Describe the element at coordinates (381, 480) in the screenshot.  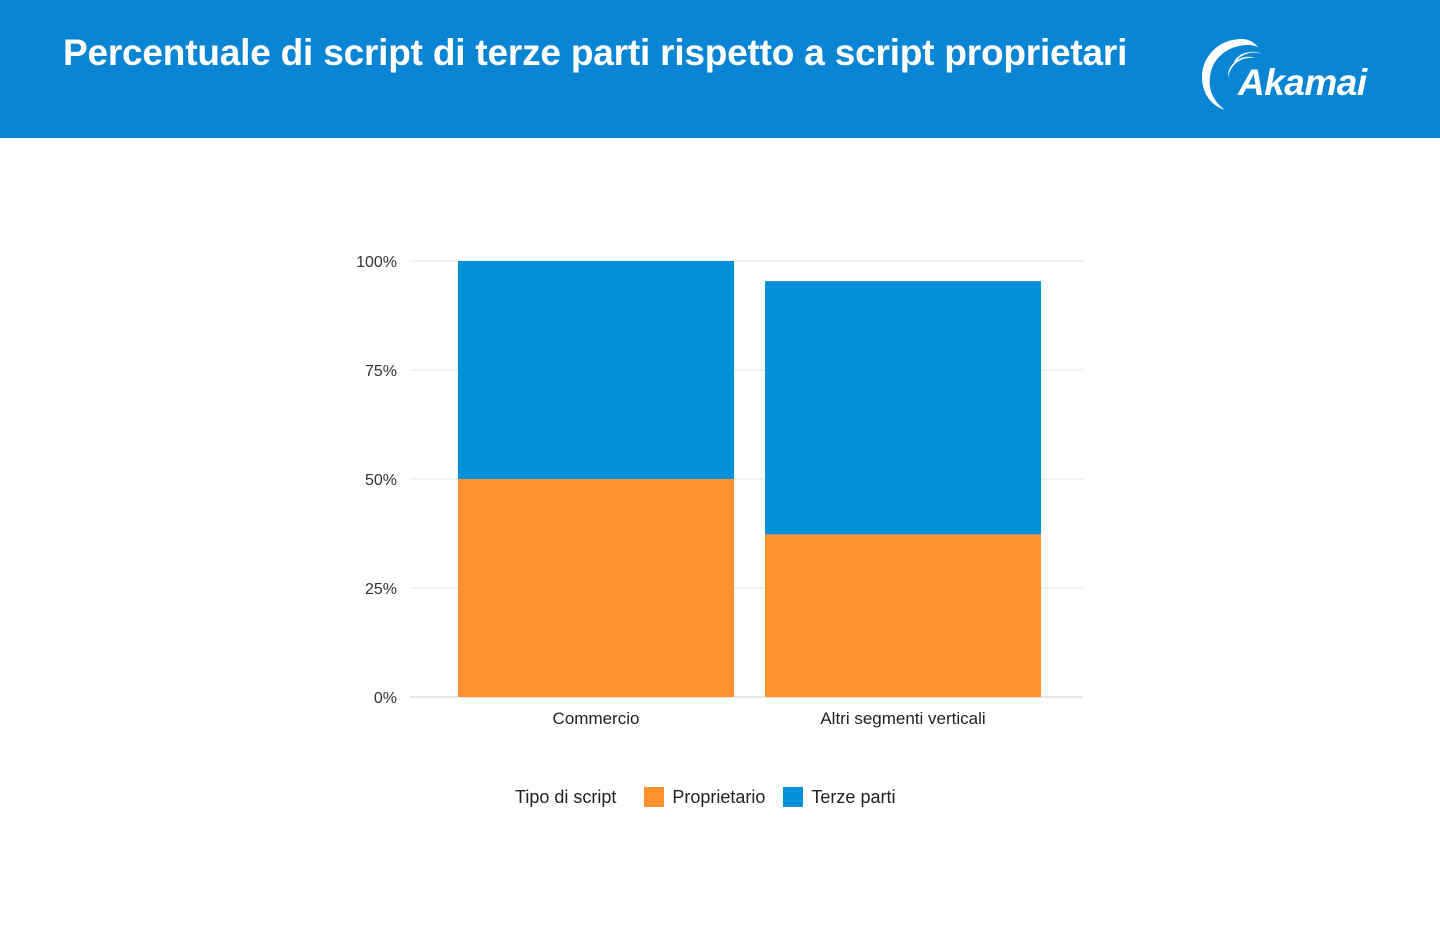
I see `y-tick-label: 50%` at that location.